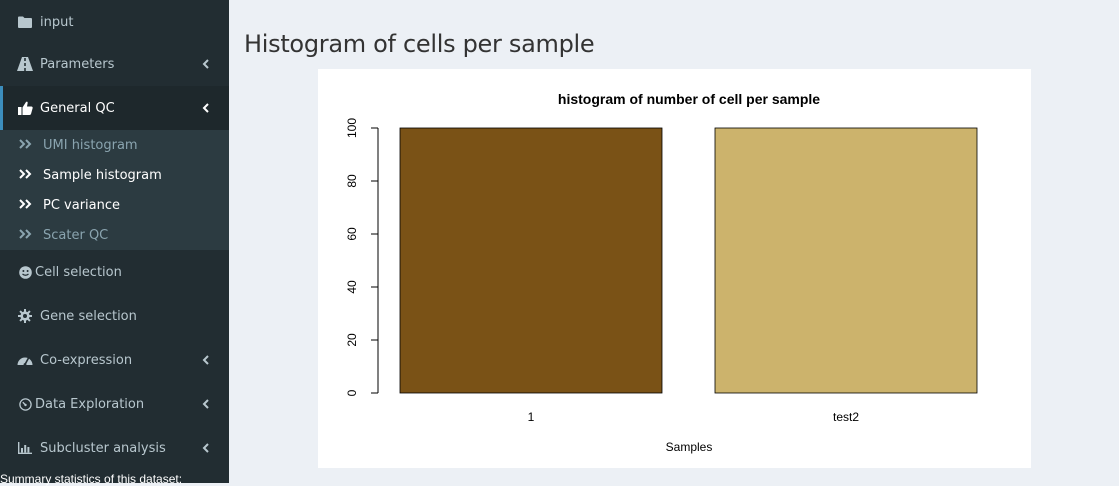 The width and height of the screenshot is (1119, 486). What do you see at coordinates (25, 108) in the screenshot?
I see `thumbs-up-icon` at bounding box center [25, 108].